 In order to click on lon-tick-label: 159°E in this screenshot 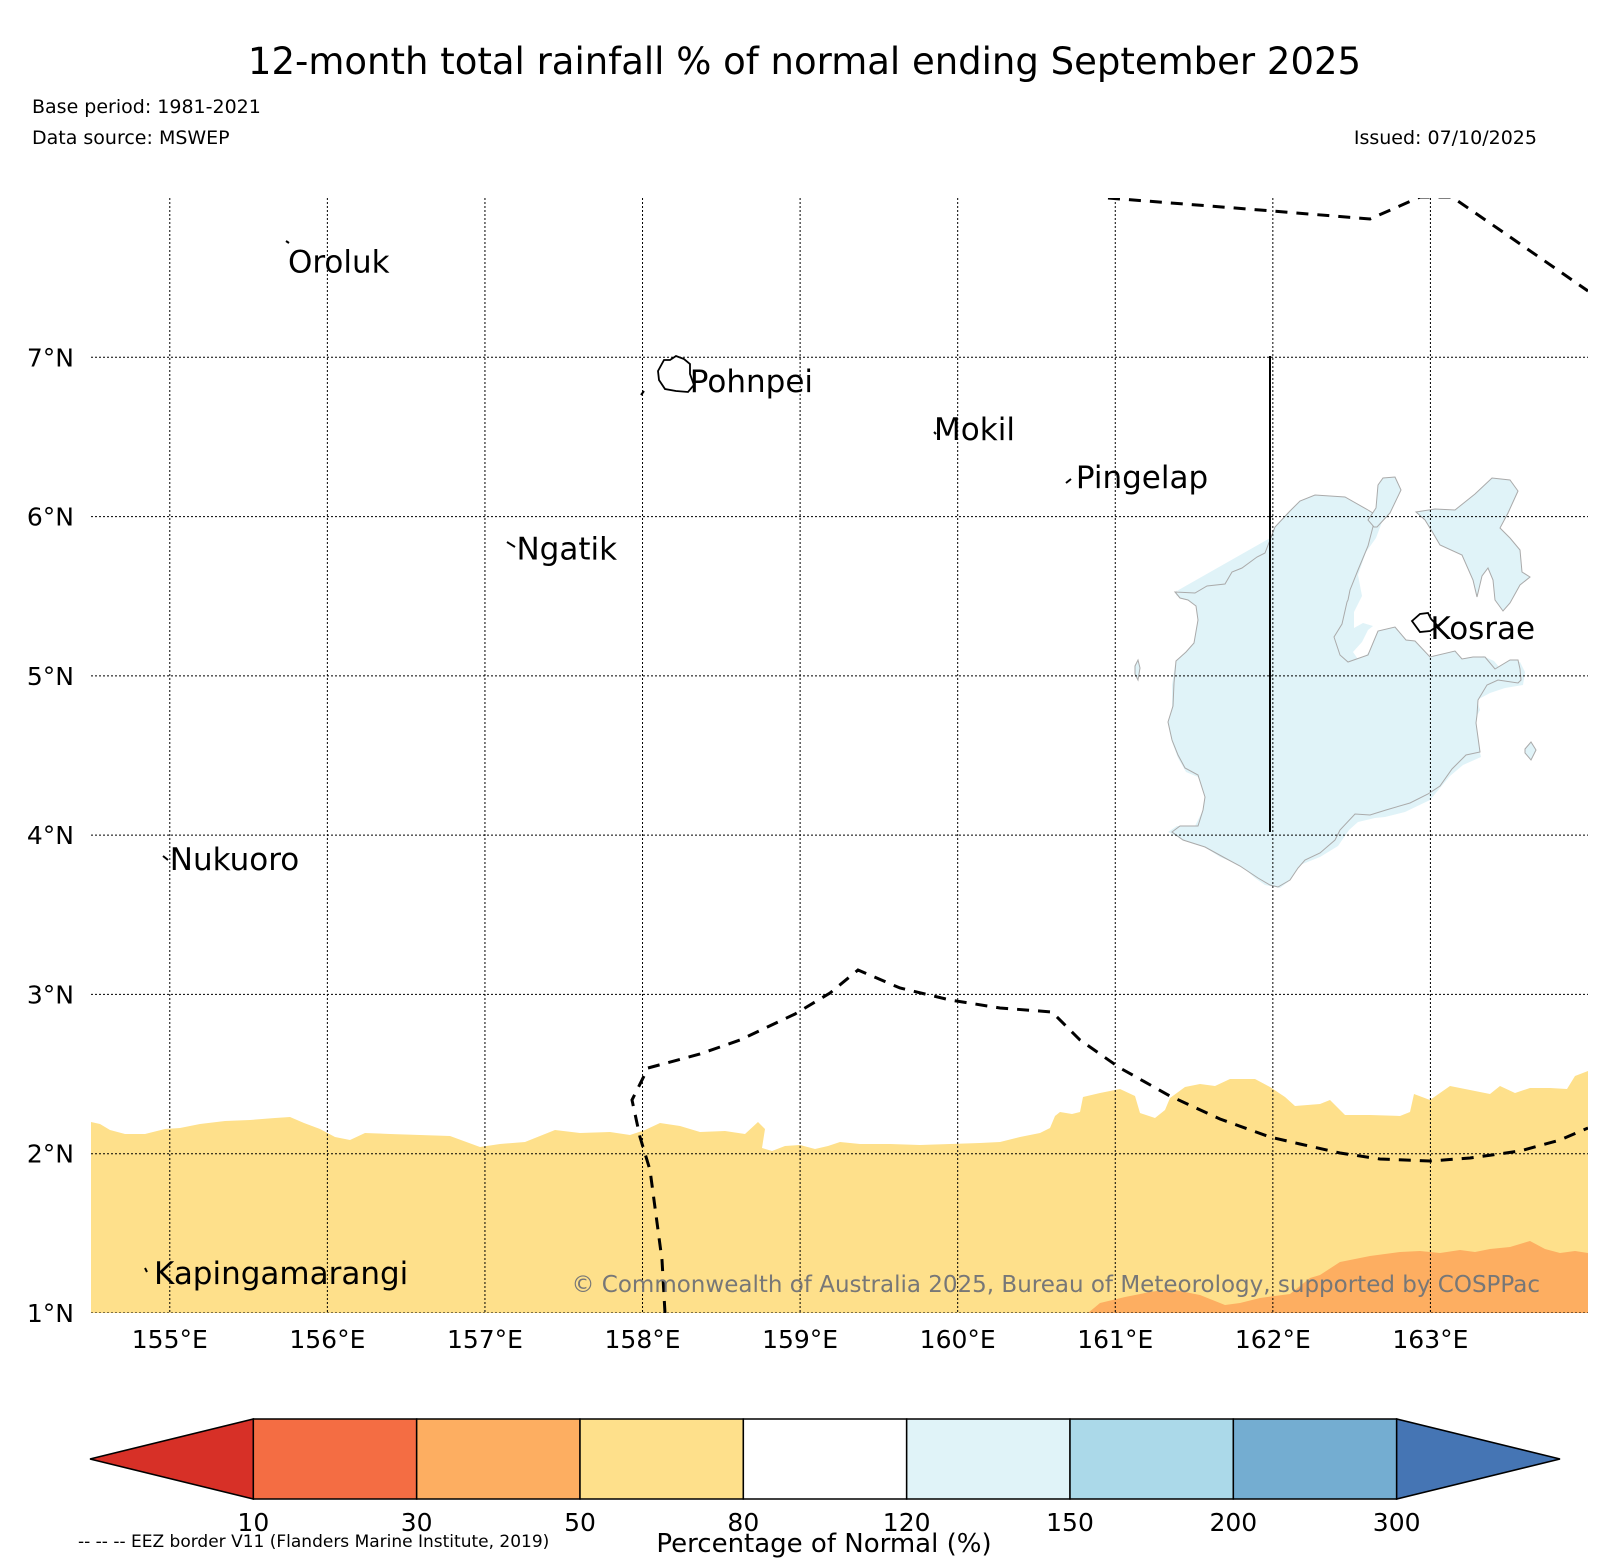, I will do `click(800, 1339)`.